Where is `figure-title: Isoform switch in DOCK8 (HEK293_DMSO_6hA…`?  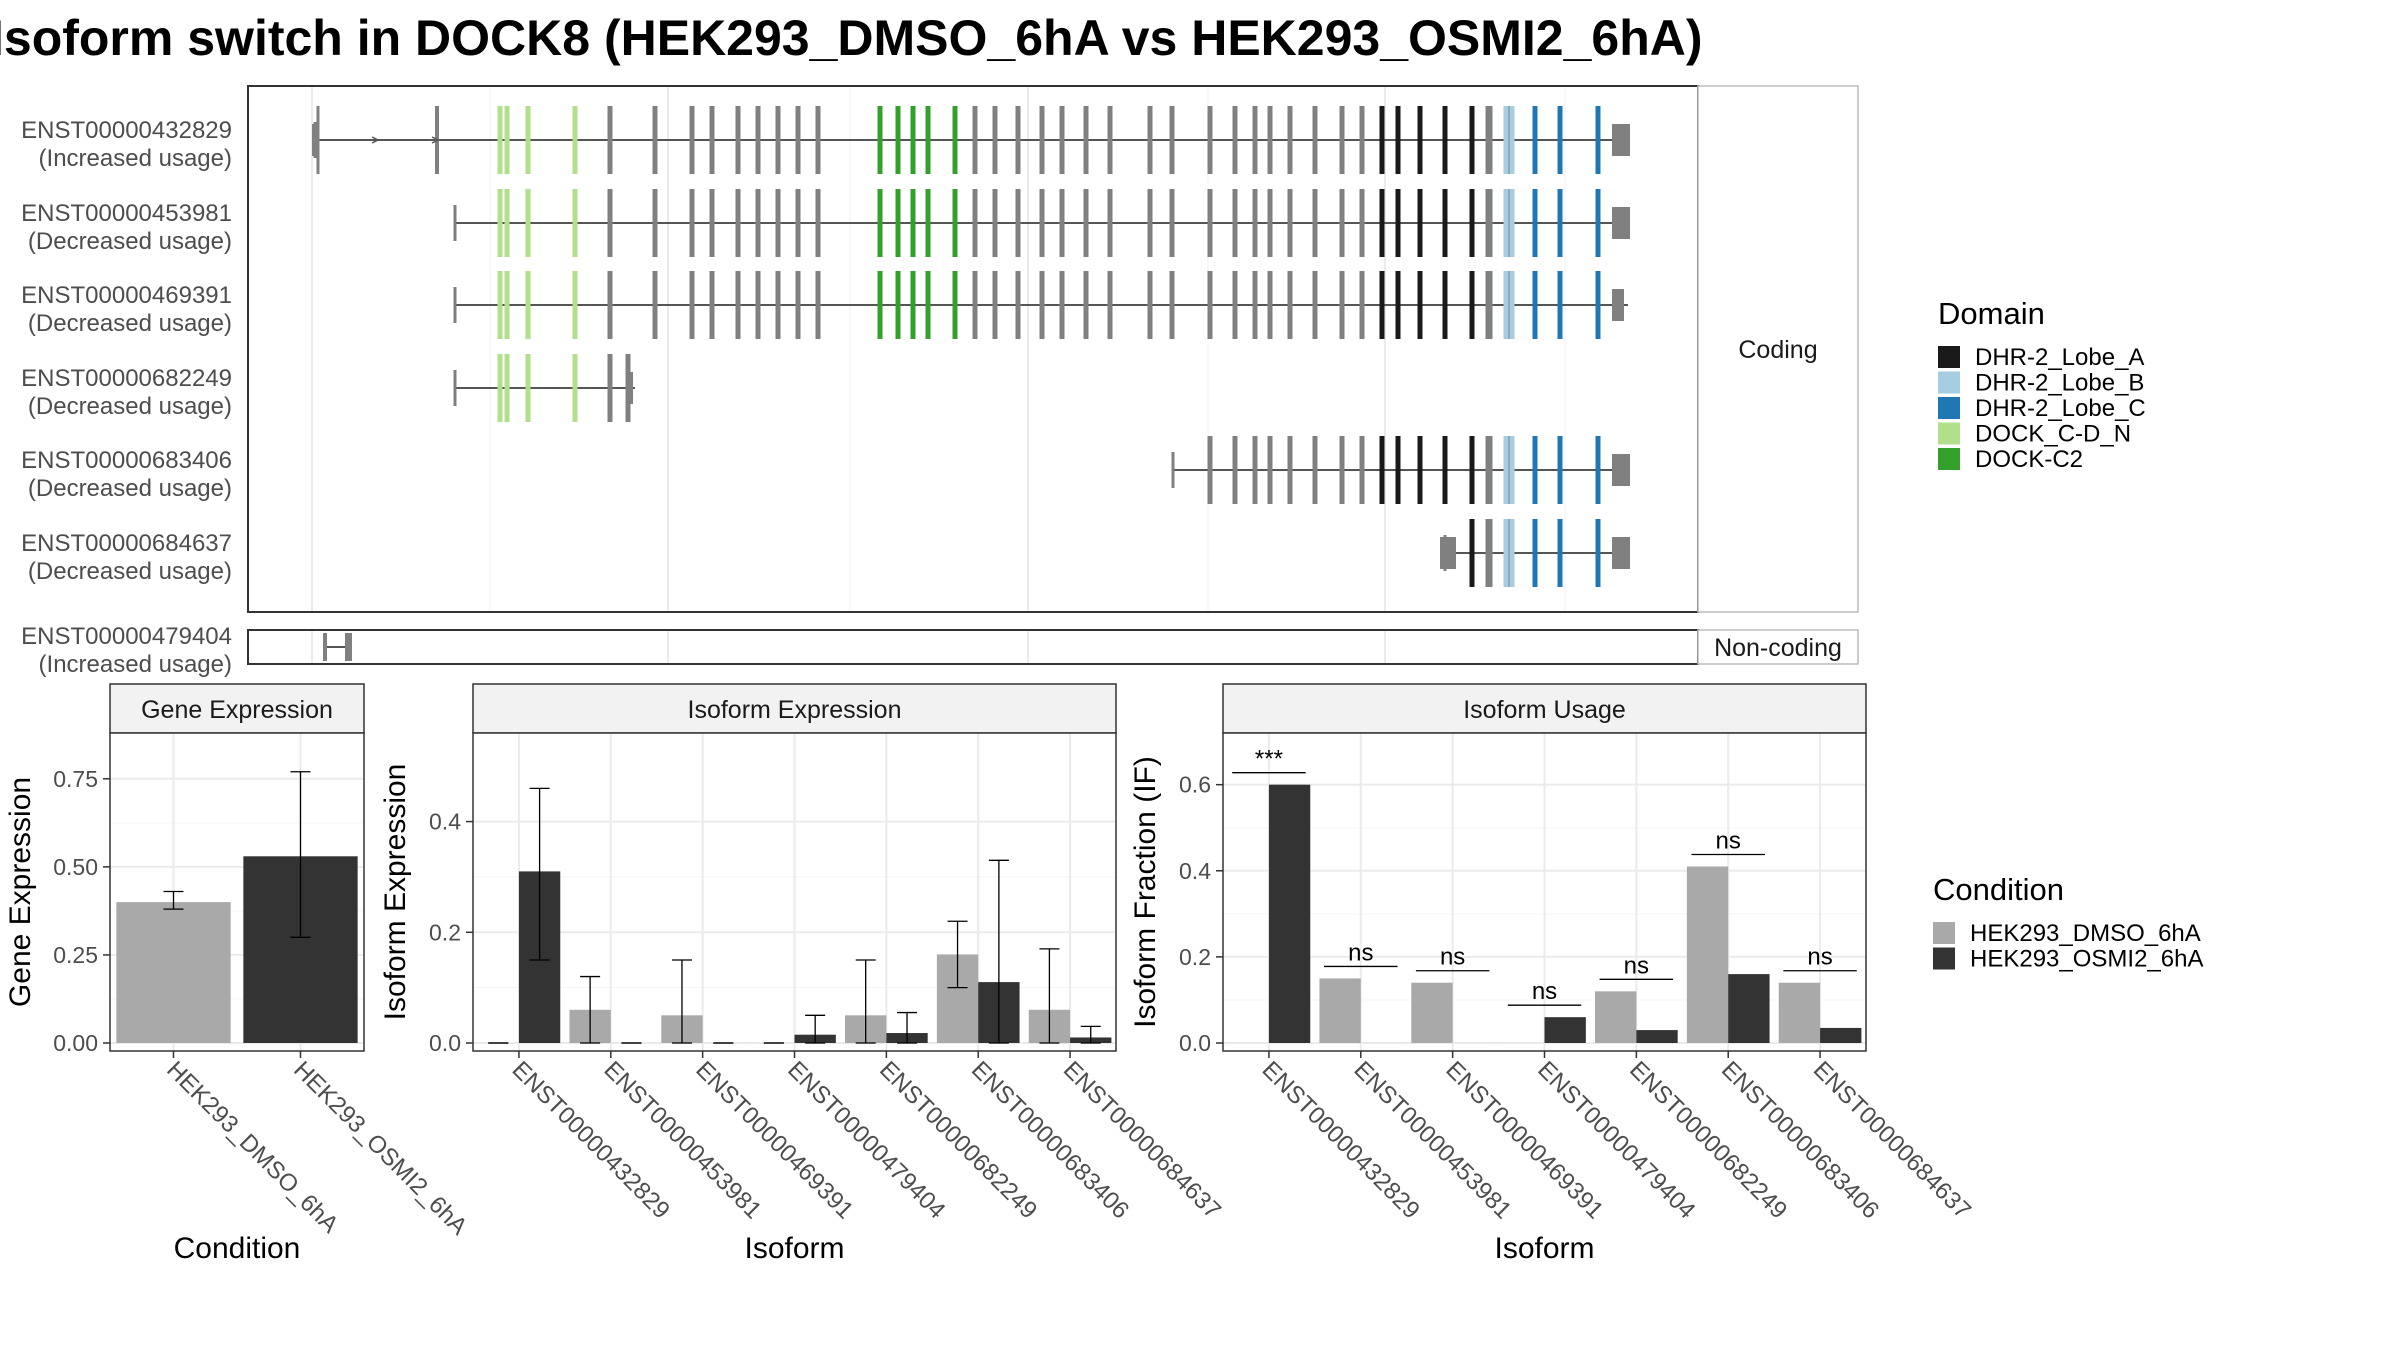 figure-title: Isoform switch in DOCK8 (HEK293_DMSO_6hA… is located at coordinates (851, 38).